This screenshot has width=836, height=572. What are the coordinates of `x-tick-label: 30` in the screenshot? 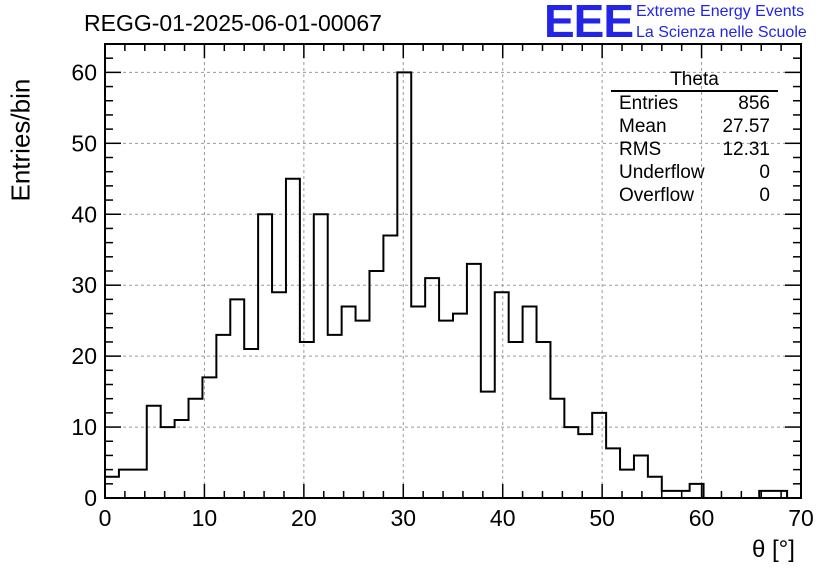 It's located at (403, 518).